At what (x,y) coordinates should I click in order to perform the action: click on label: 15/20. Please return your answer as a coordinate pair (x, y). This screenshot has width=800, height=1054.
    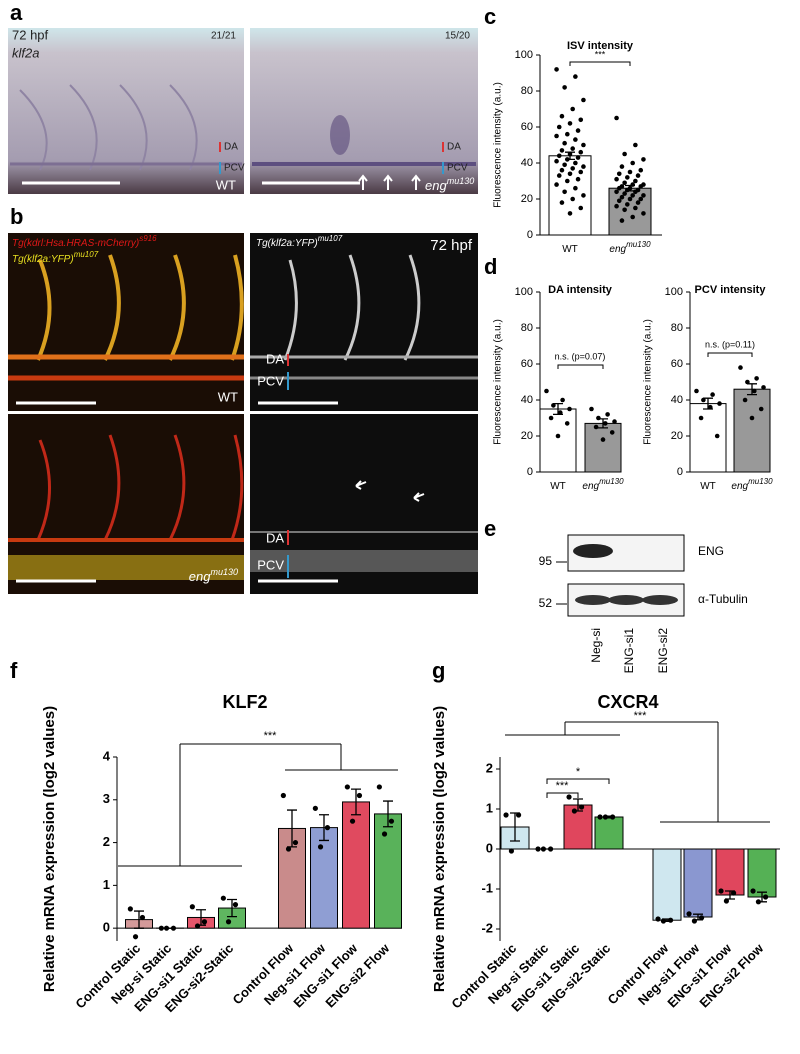
    Looking at the image, I should click on (457, 36).